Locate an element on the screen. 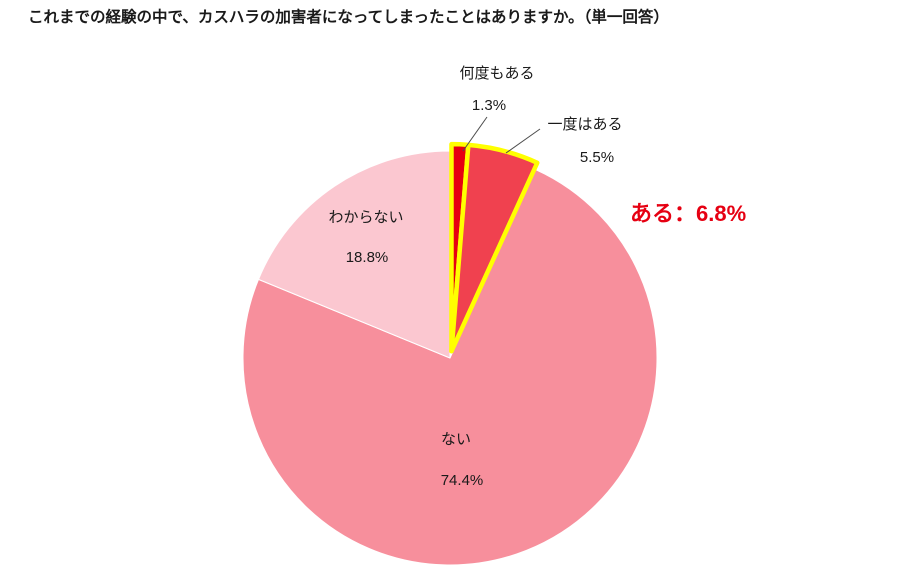 This screenshot has width=902, height=568. slice-value-1: 5.5% is located at coordinates (597, 157).